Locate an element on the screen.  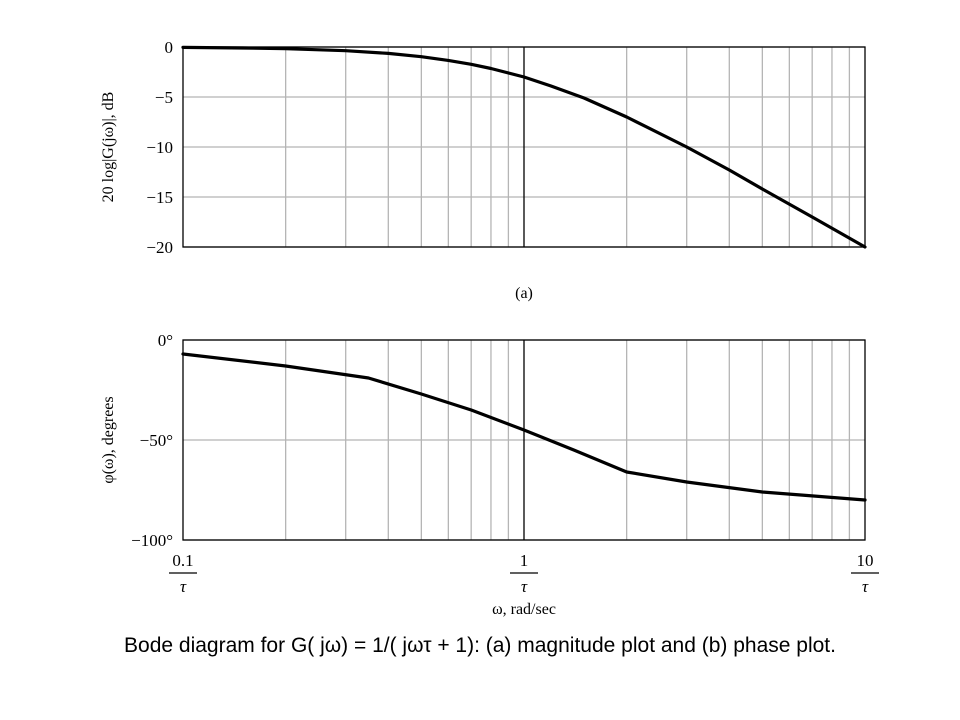
x-tick-numerator: 10 is located at coordinates (865, 560).